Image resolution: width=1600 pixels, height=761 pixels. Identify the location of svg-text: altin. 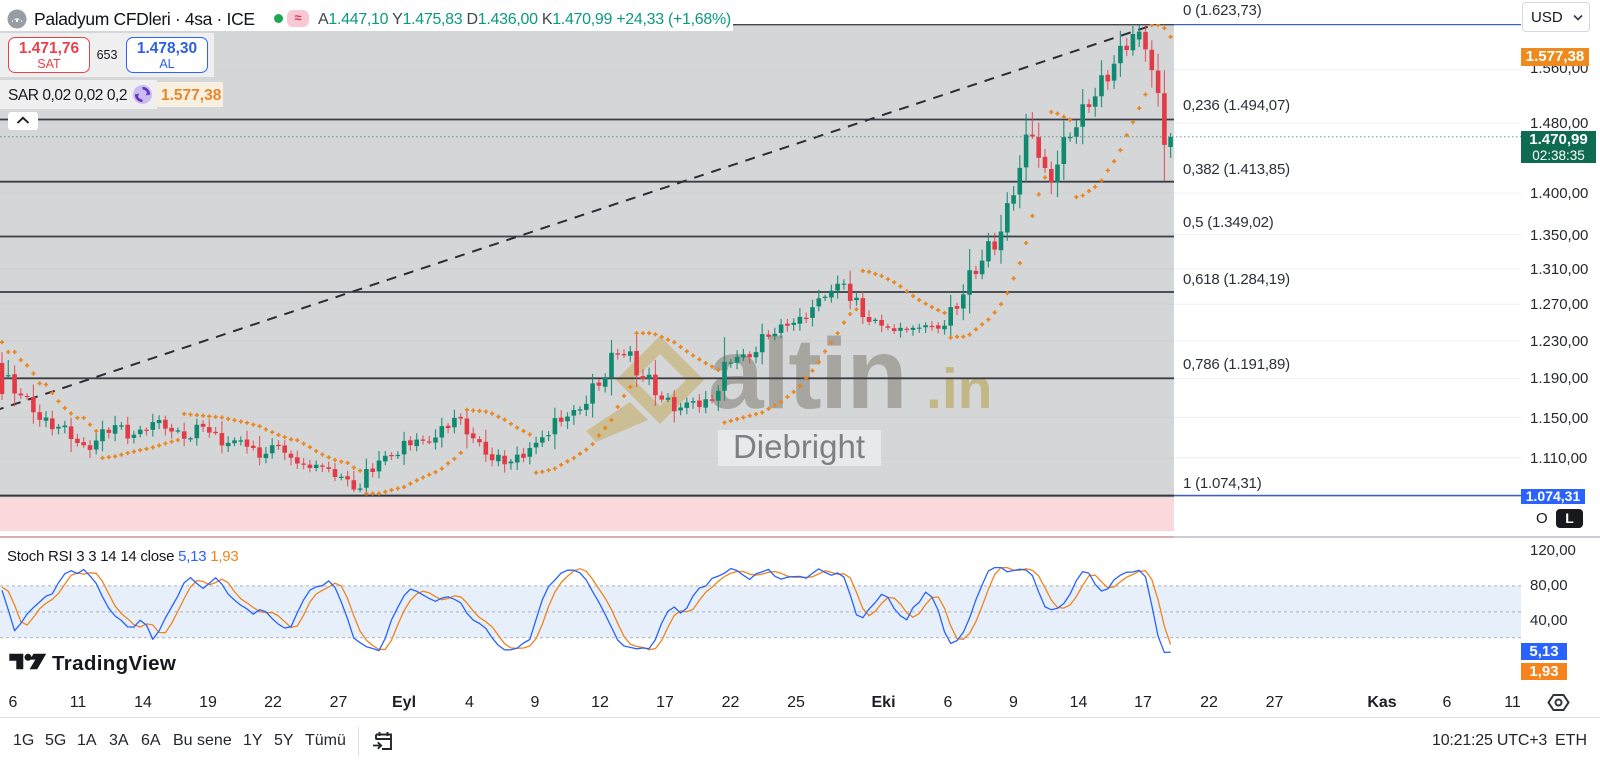
(807, 374).